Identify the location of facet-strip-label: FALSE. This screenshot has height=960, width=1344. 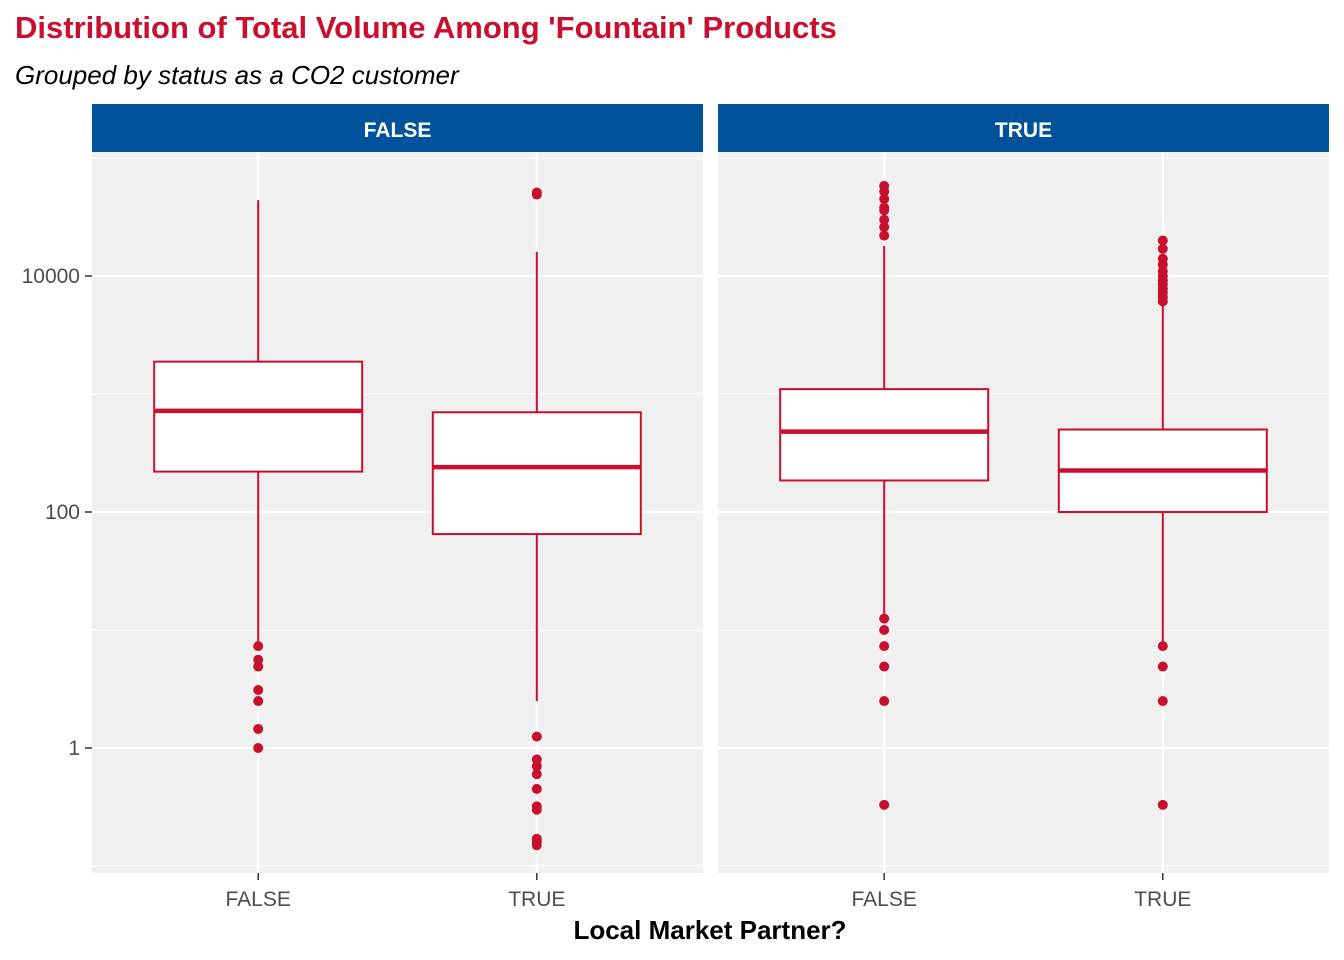
(398, 130).